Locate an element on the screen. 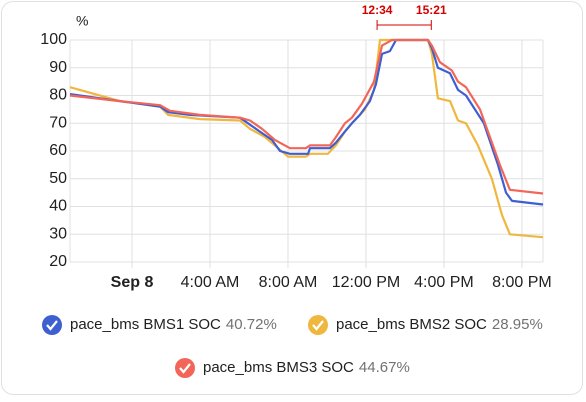 This screenshot has height=402, width=586. y-axis-label: % is located at coordinates (82, 21).